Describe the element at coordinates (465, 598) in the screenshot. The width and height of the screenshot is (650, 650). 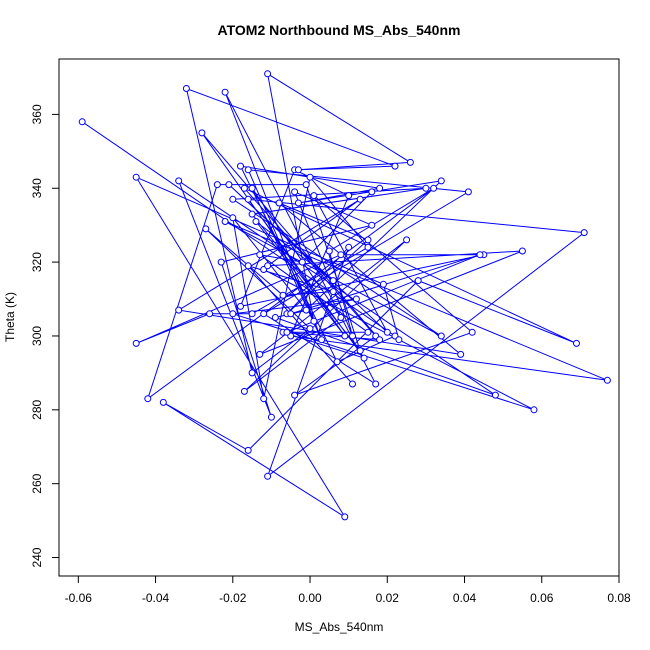
I see `x-tick-label: 0.04` at that location.